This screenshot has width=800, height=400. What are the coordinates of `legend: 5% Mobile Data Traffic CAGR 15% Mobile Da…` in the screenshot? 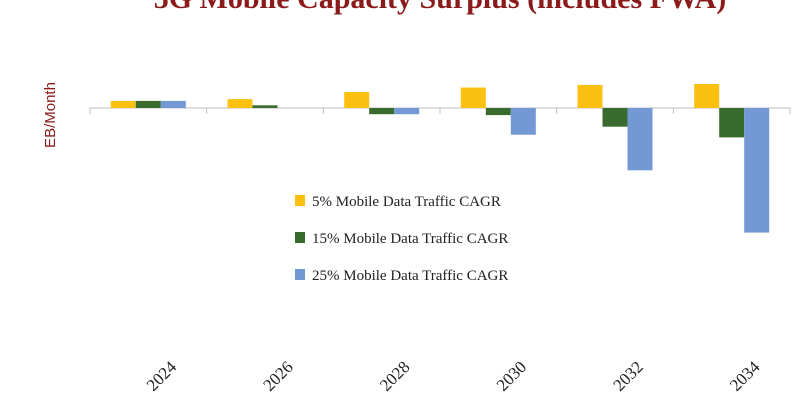 It's located at (401, 239).